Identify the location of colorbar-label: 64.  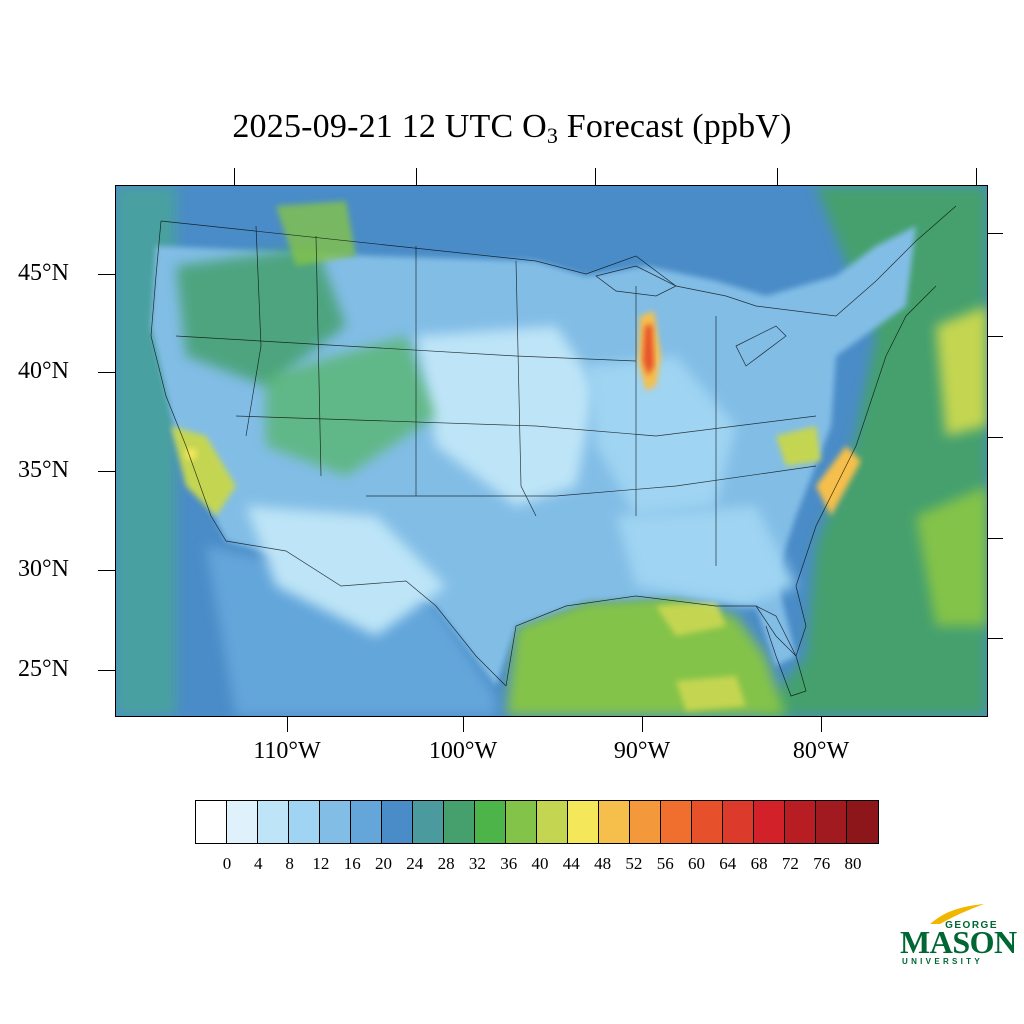
(728, 863).